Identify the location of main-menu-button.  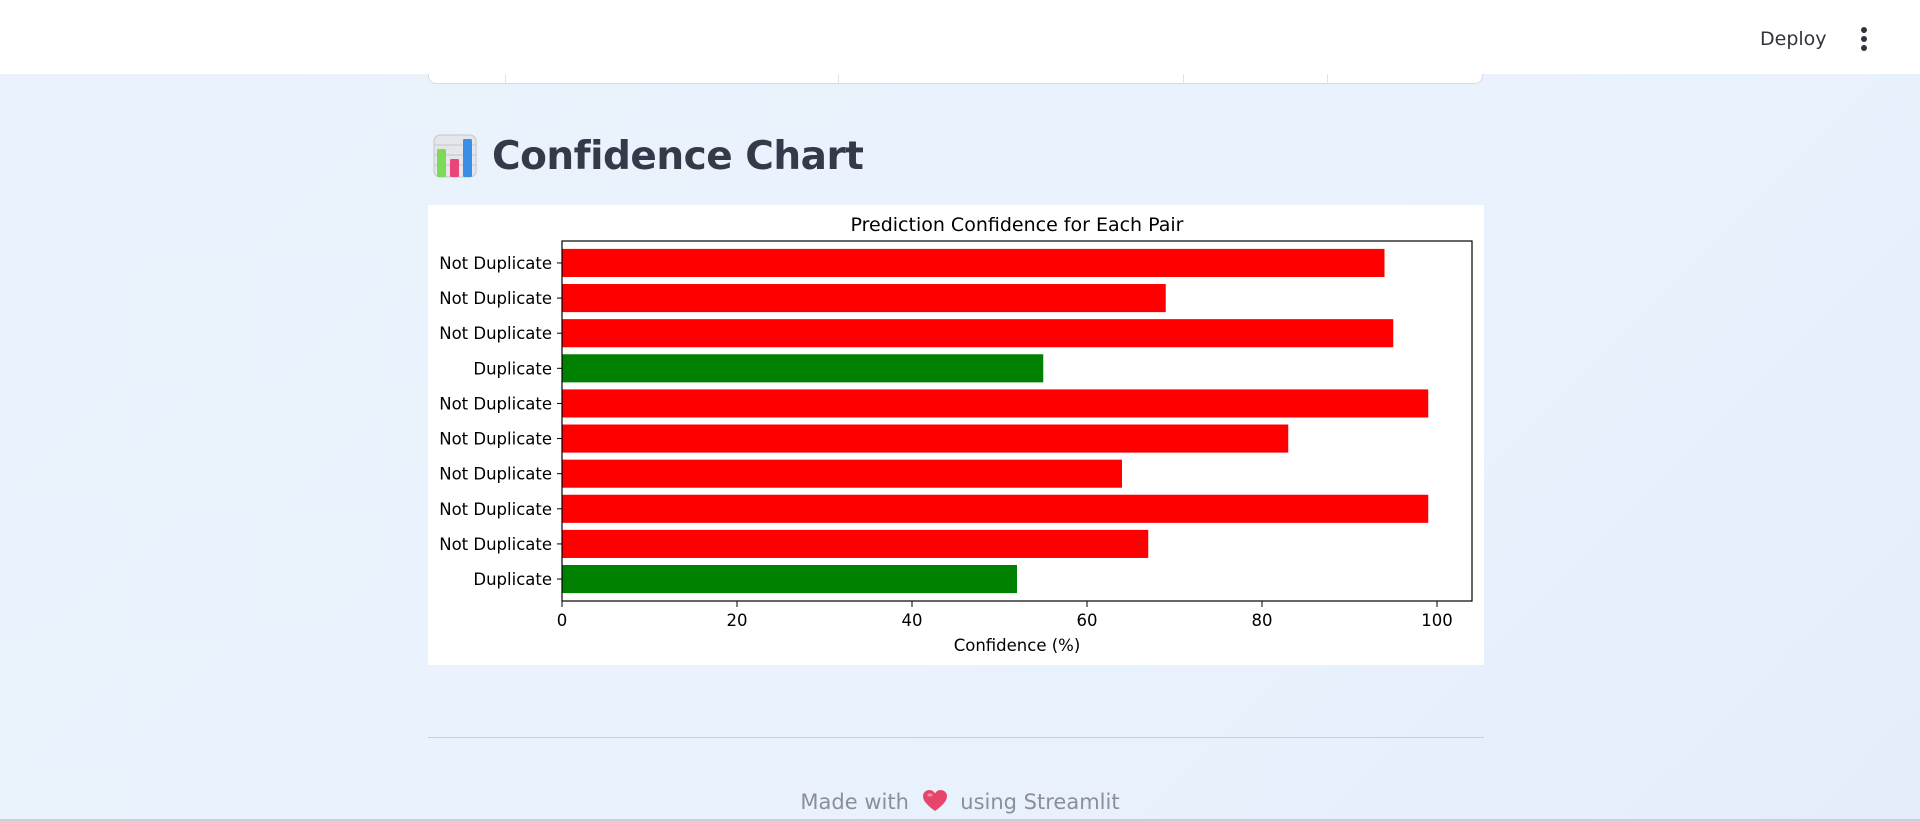
(1864, 39).